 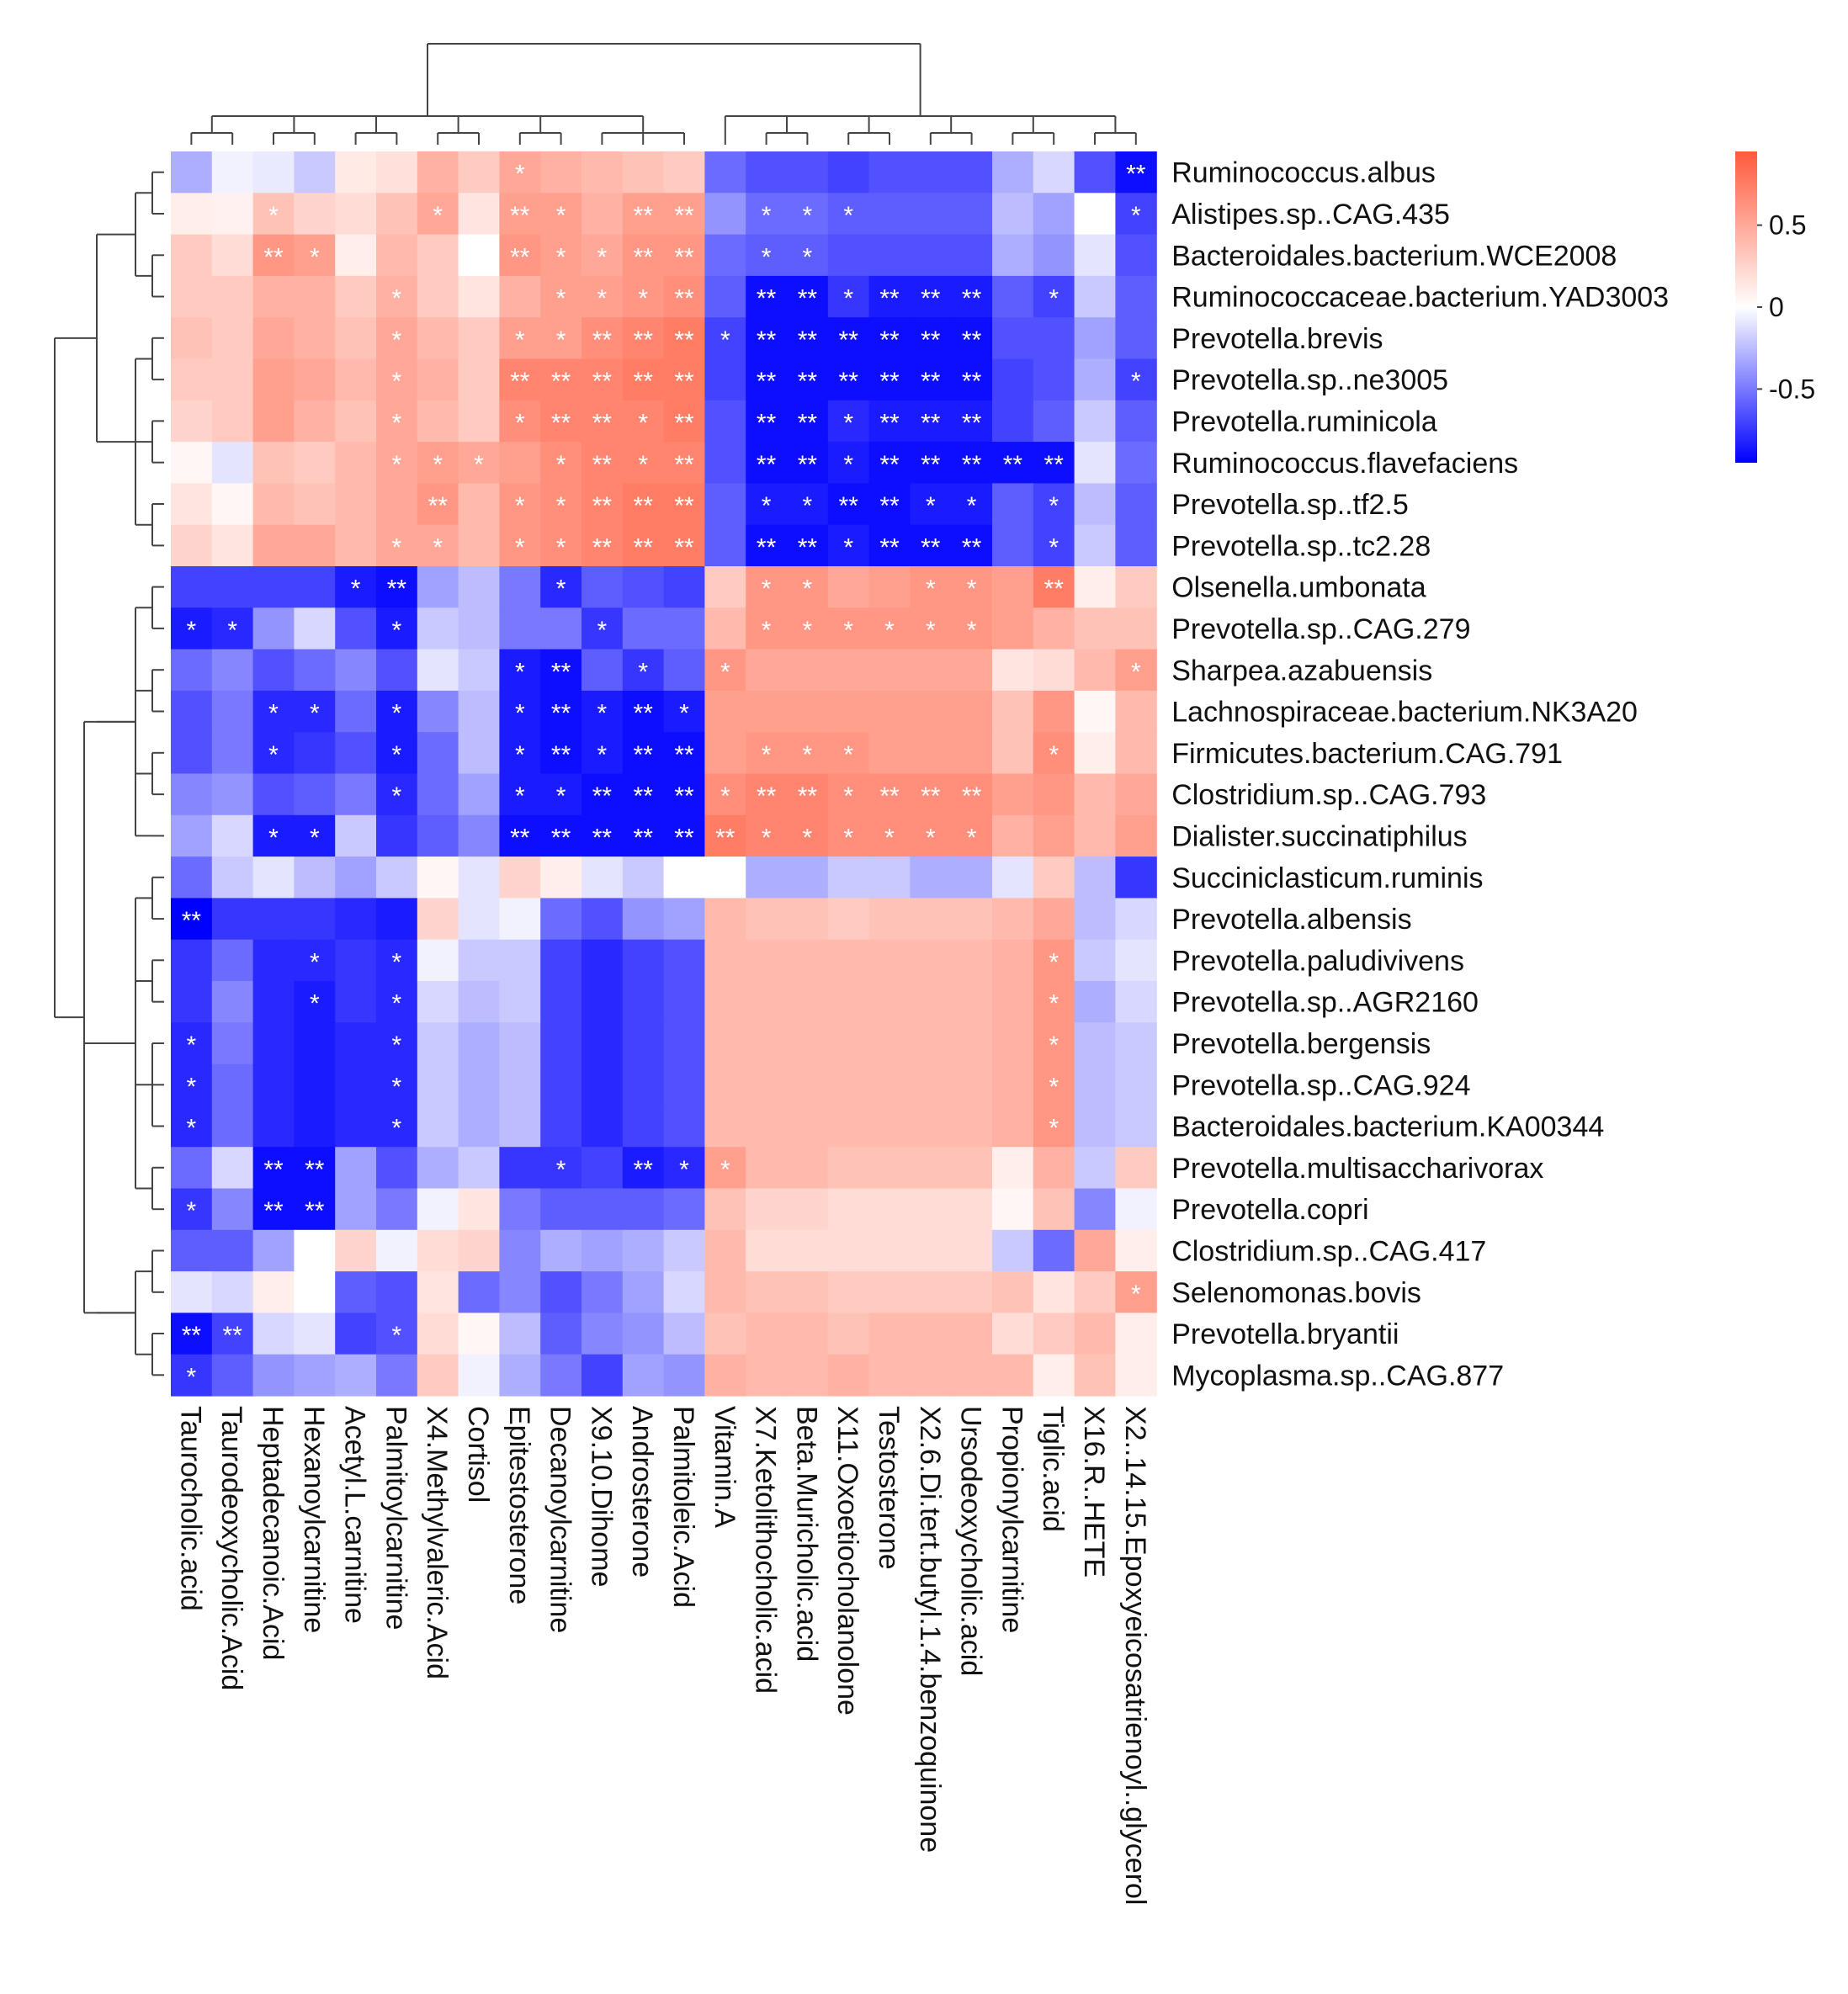 What do you see at coordinates (1775, 307) in the screenshot?
I see `color-legend: 0.5 0 -0.5` at bounding box center [1775, 307].